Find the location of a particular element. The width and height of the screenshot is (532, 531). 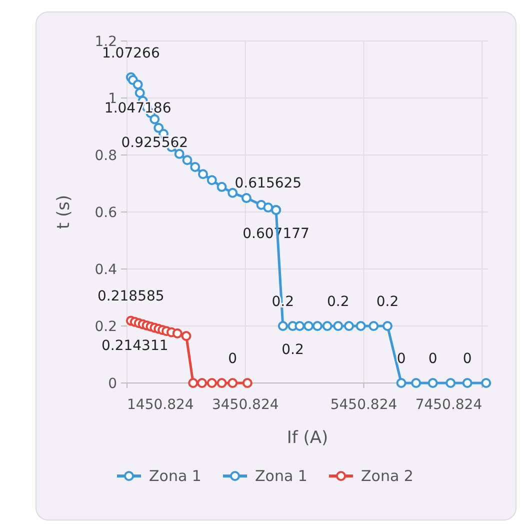

data-label: 0.214311 is located at coordinates (134, 346).